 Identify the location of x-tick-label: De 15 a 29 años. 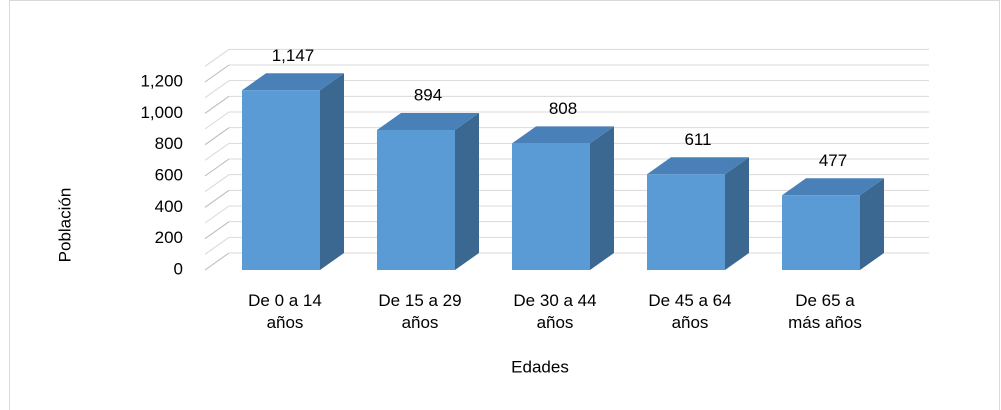
(420, 311).